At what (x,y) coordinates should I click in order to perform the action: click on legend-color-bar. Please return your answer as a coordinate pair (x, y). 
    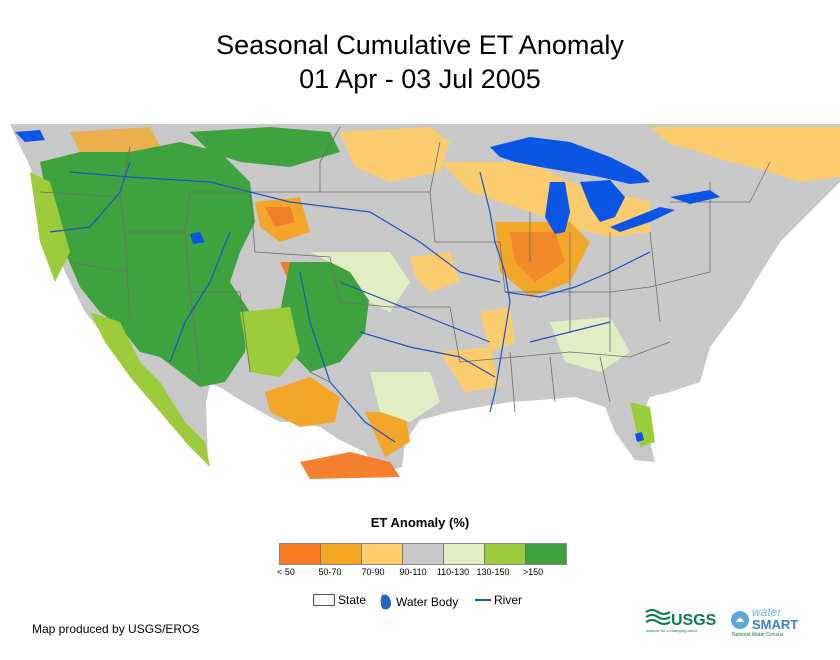
    Looking at the image, I should click on (423, 554).